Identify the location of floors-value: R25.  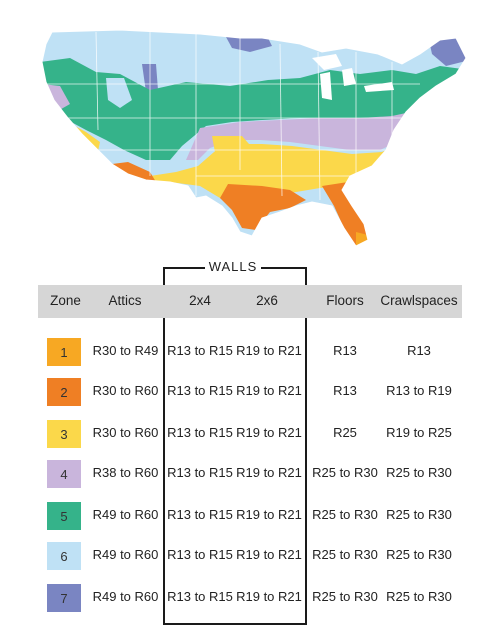
(345, 432).